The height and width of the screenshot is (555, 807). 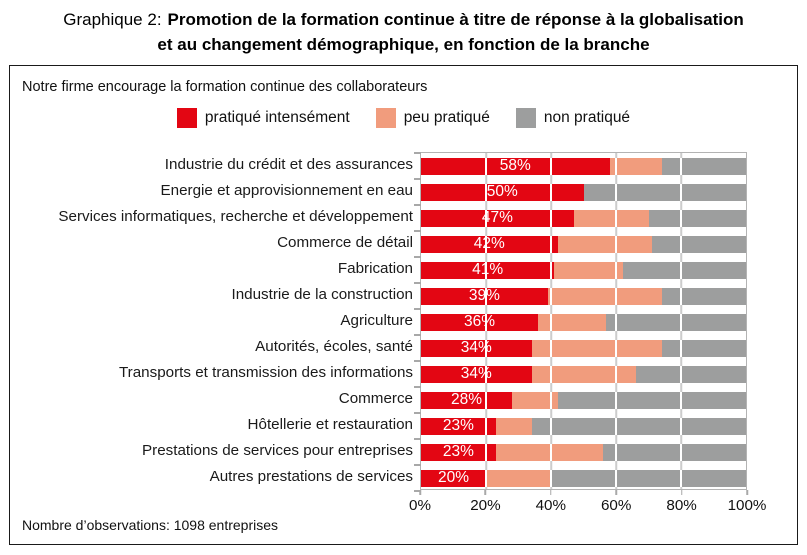 What do you see at coordinates (277, 450) in the screenshot?
I see `category-label: Prestations de services pour entreprises` at bounding box center [277, 450].